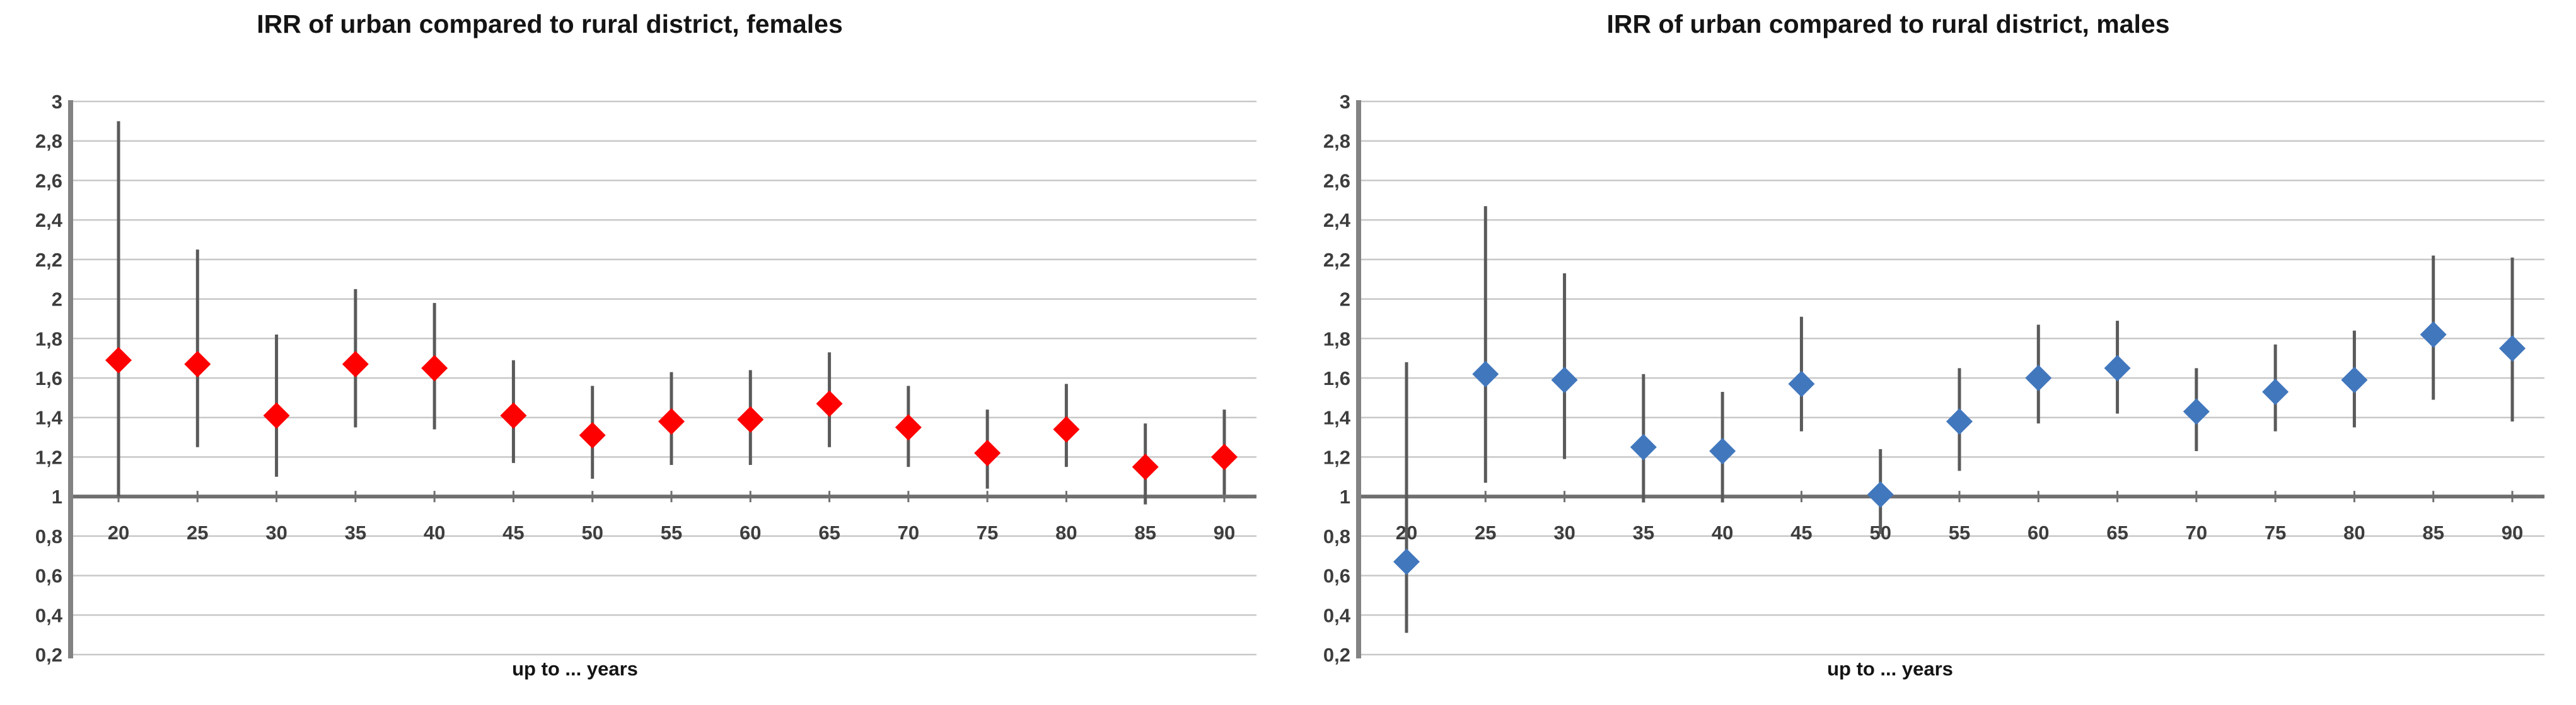 The width and height of the screenshot is (2576, 705). Describe the element at coordinates (592, 533) in the screenshot. I see `x-tick-label: 50` at that location.